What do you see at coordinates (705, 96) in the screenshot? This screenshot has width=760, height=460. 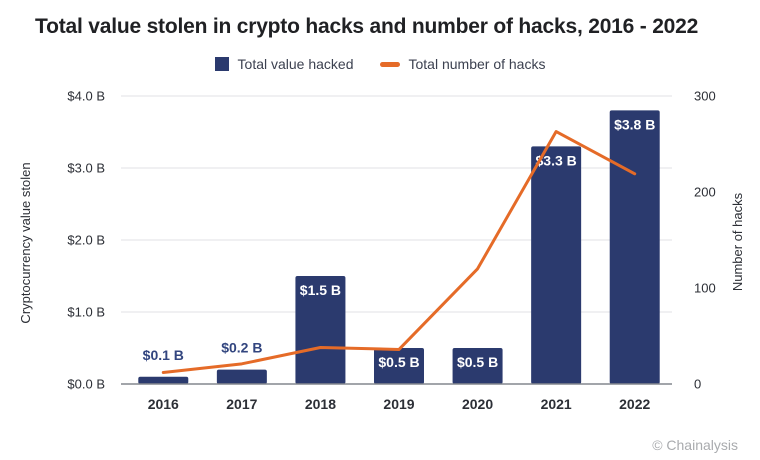 I see `right-axis-tick-label: 300` at bounding box center [705, 96].